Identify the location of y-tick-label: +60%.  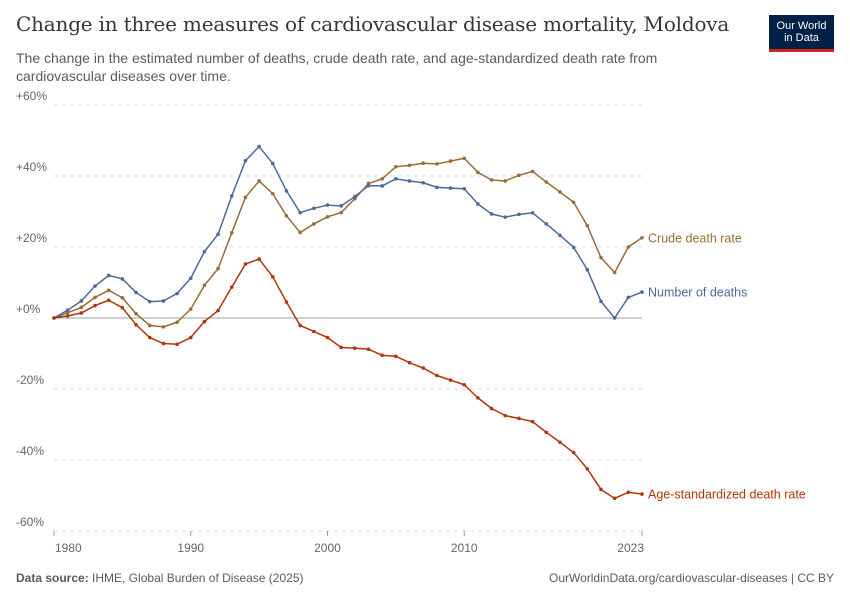
(31, 96).